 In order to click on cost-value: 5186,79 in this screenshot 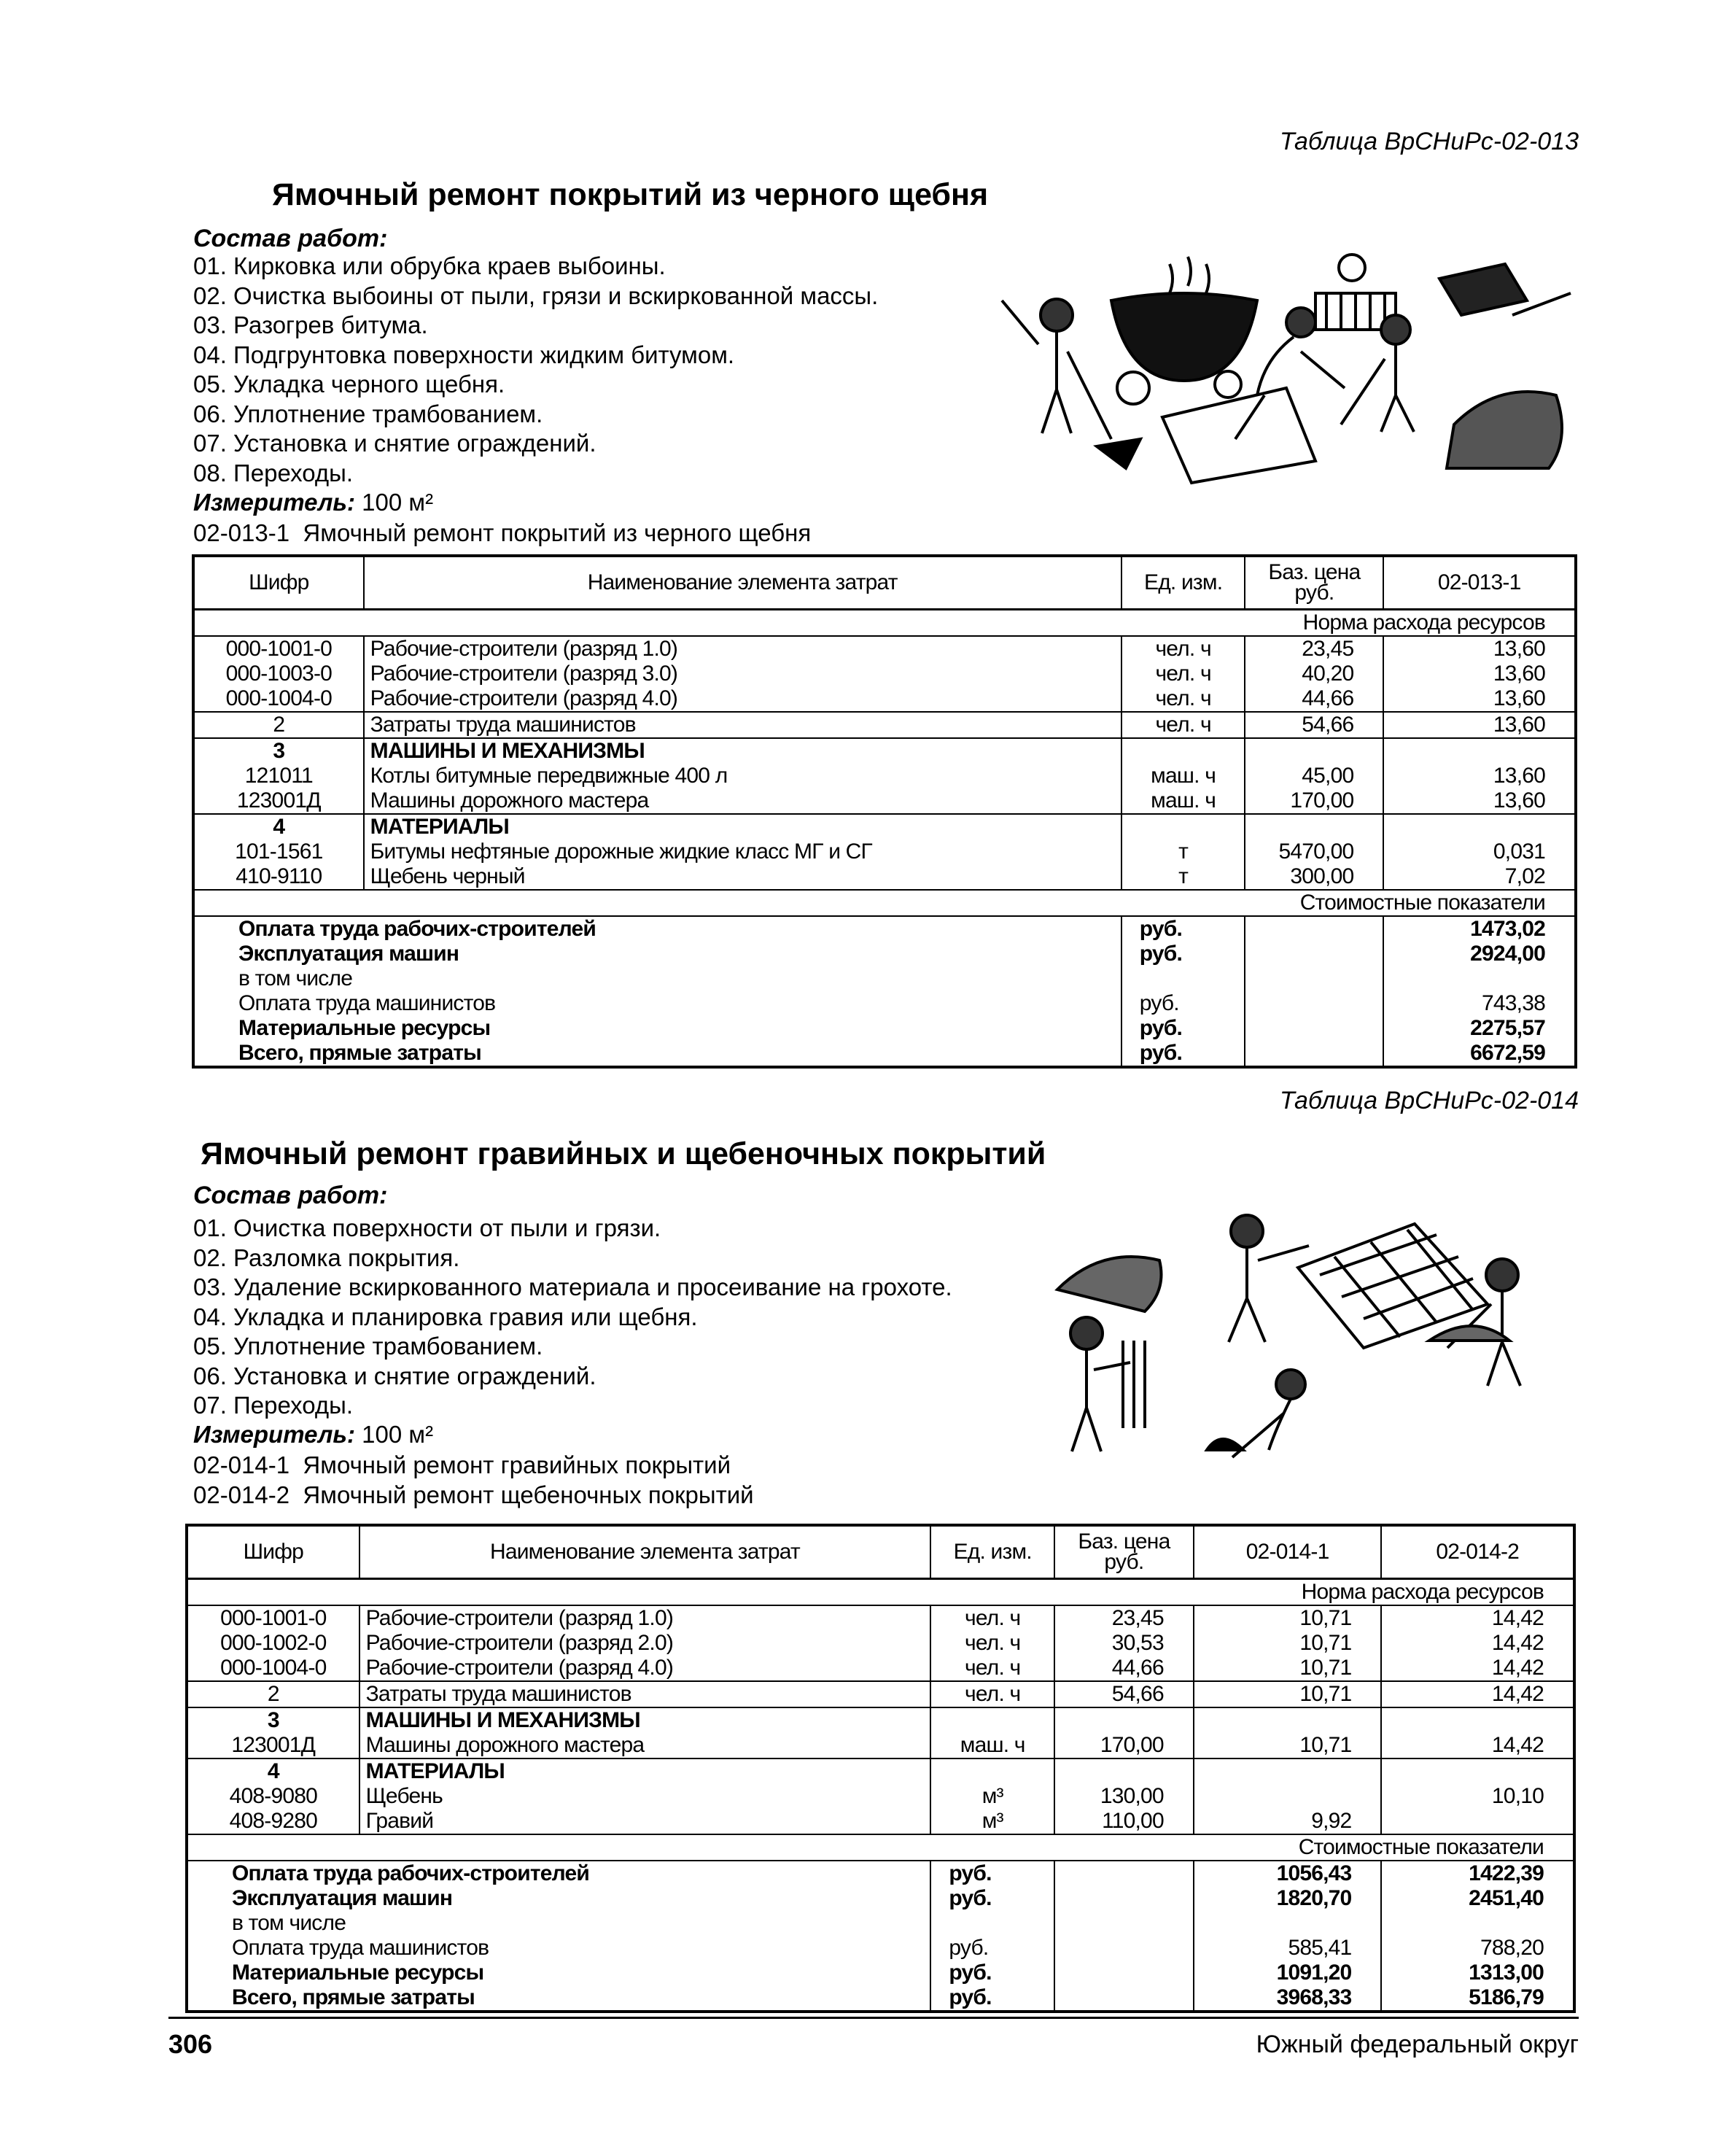, I will do `click(1506, 1997)`.